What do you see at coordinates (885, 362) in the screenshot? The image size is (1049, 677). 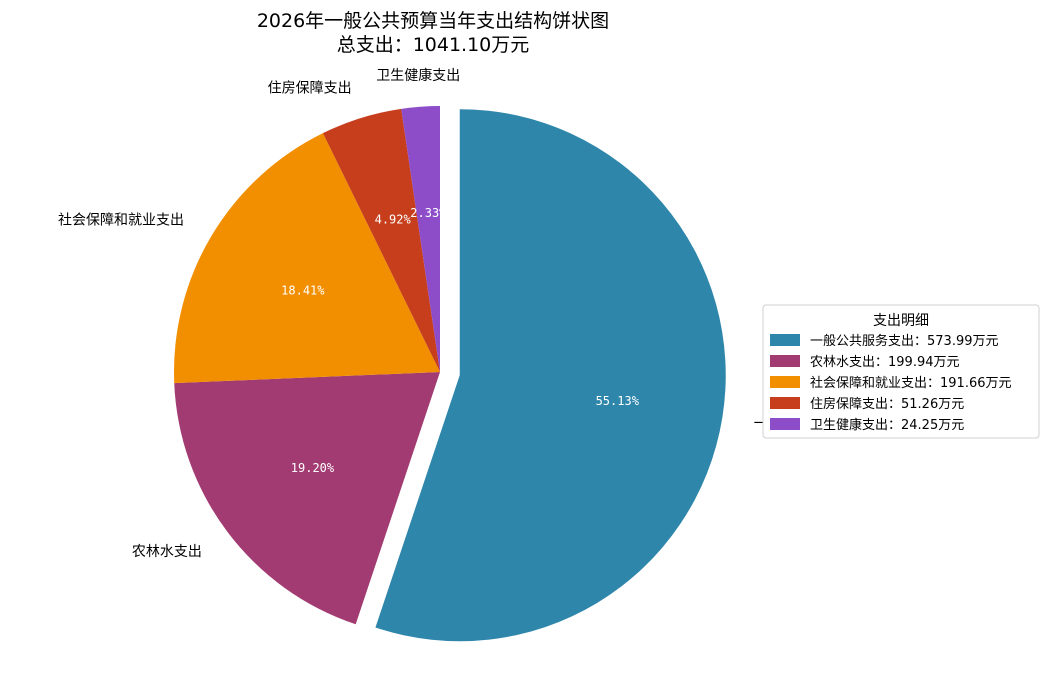 I see `legend-entry: 农林水支出：199.94万元` at bounding box center [885, 362].